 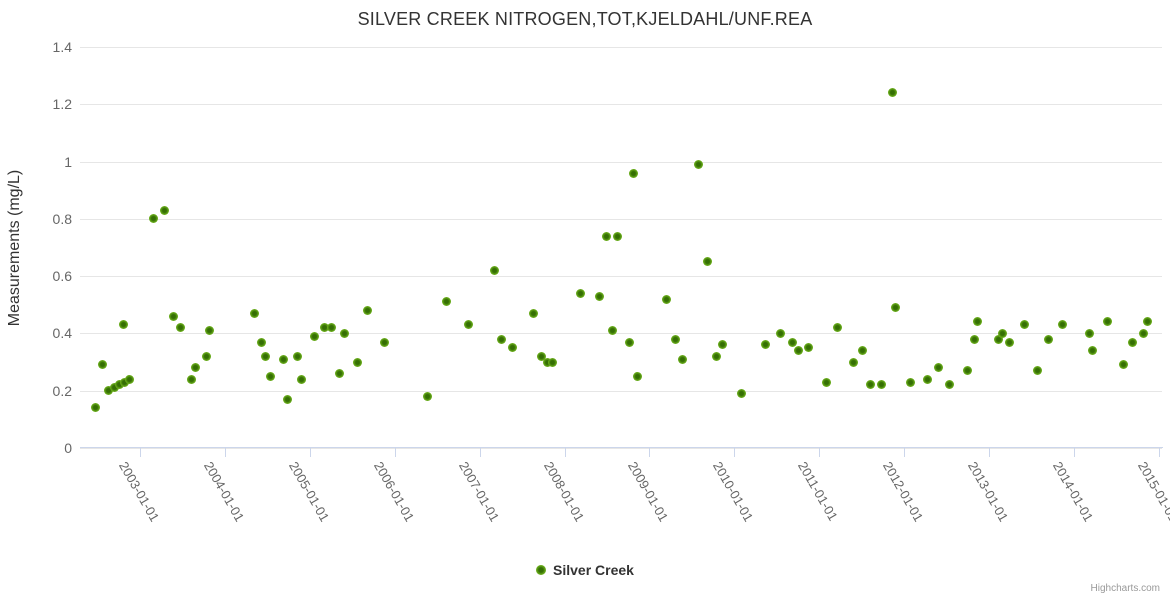 I want to click on legend-label: Silver Creek, so click(x=593, y=570).